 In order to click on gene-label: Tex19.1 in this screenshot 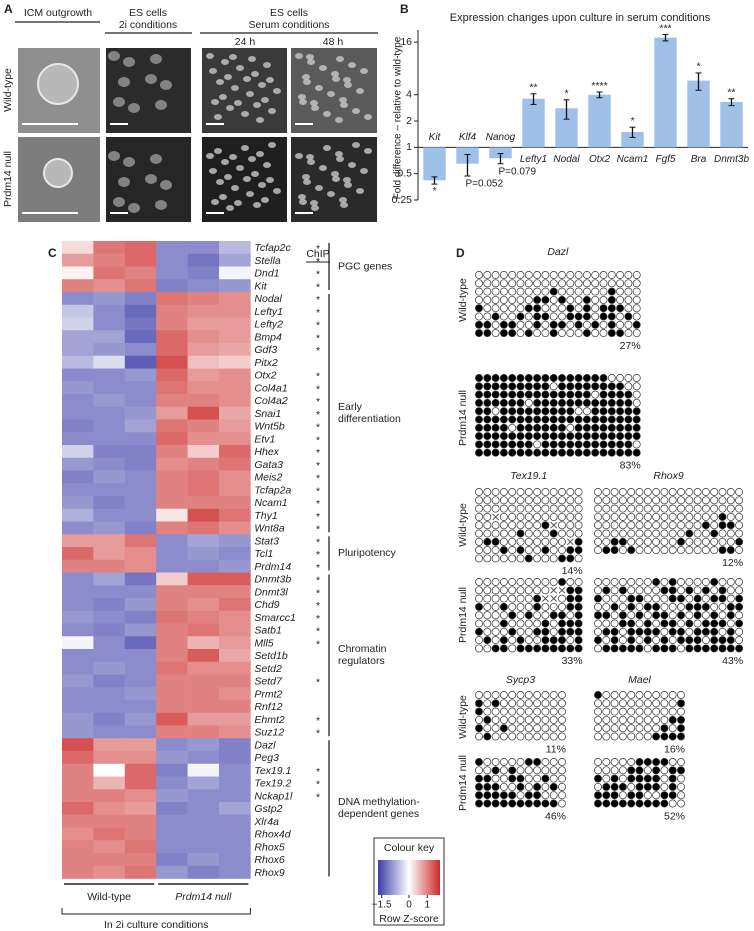, I will do `click(272, 771)`.